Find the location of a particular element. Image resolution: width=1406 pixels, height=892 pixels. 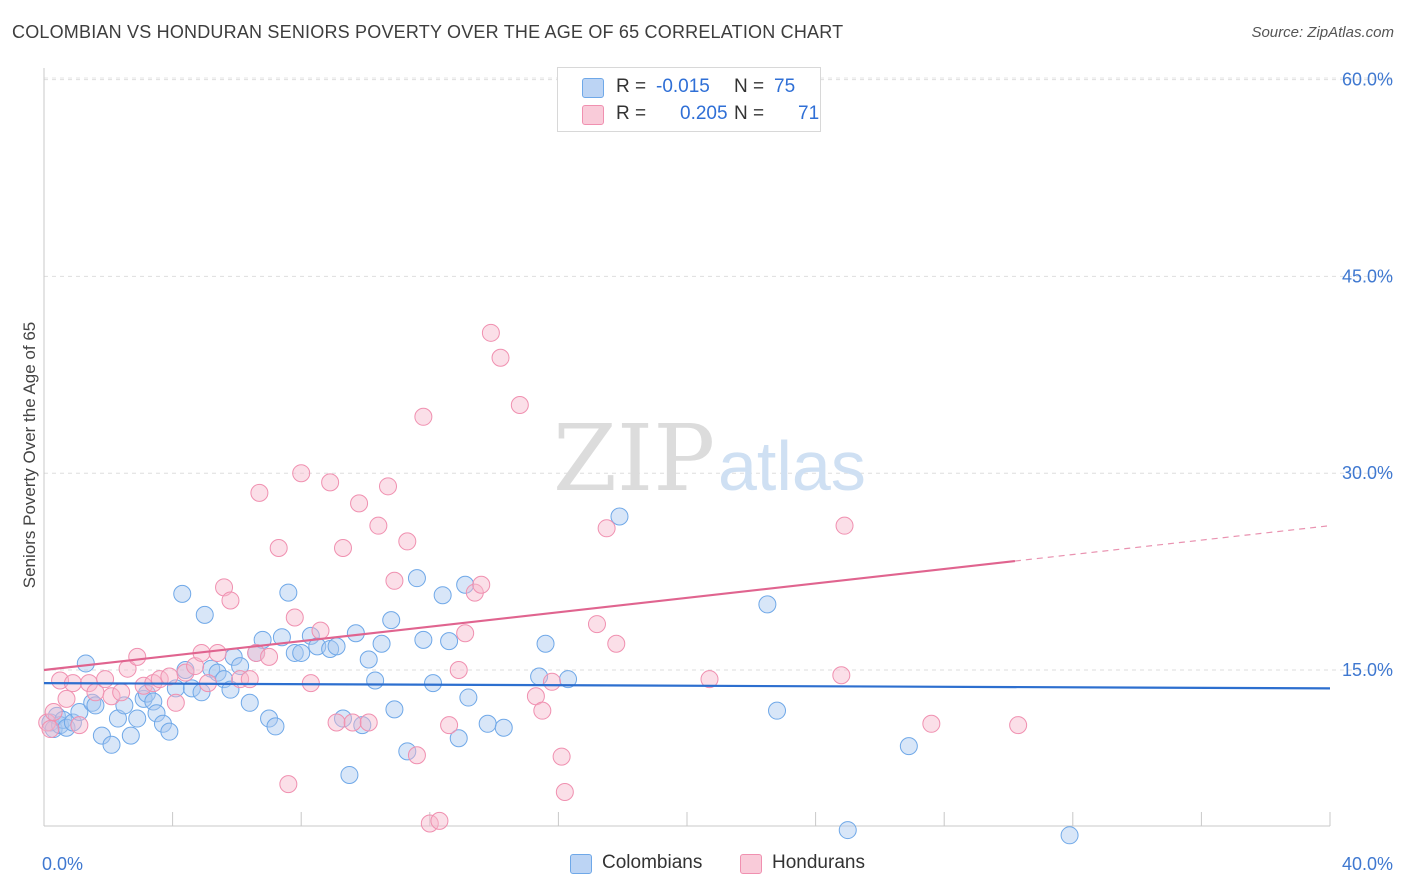

watermark-zip: ZIP is located at coordinates (634, 458).